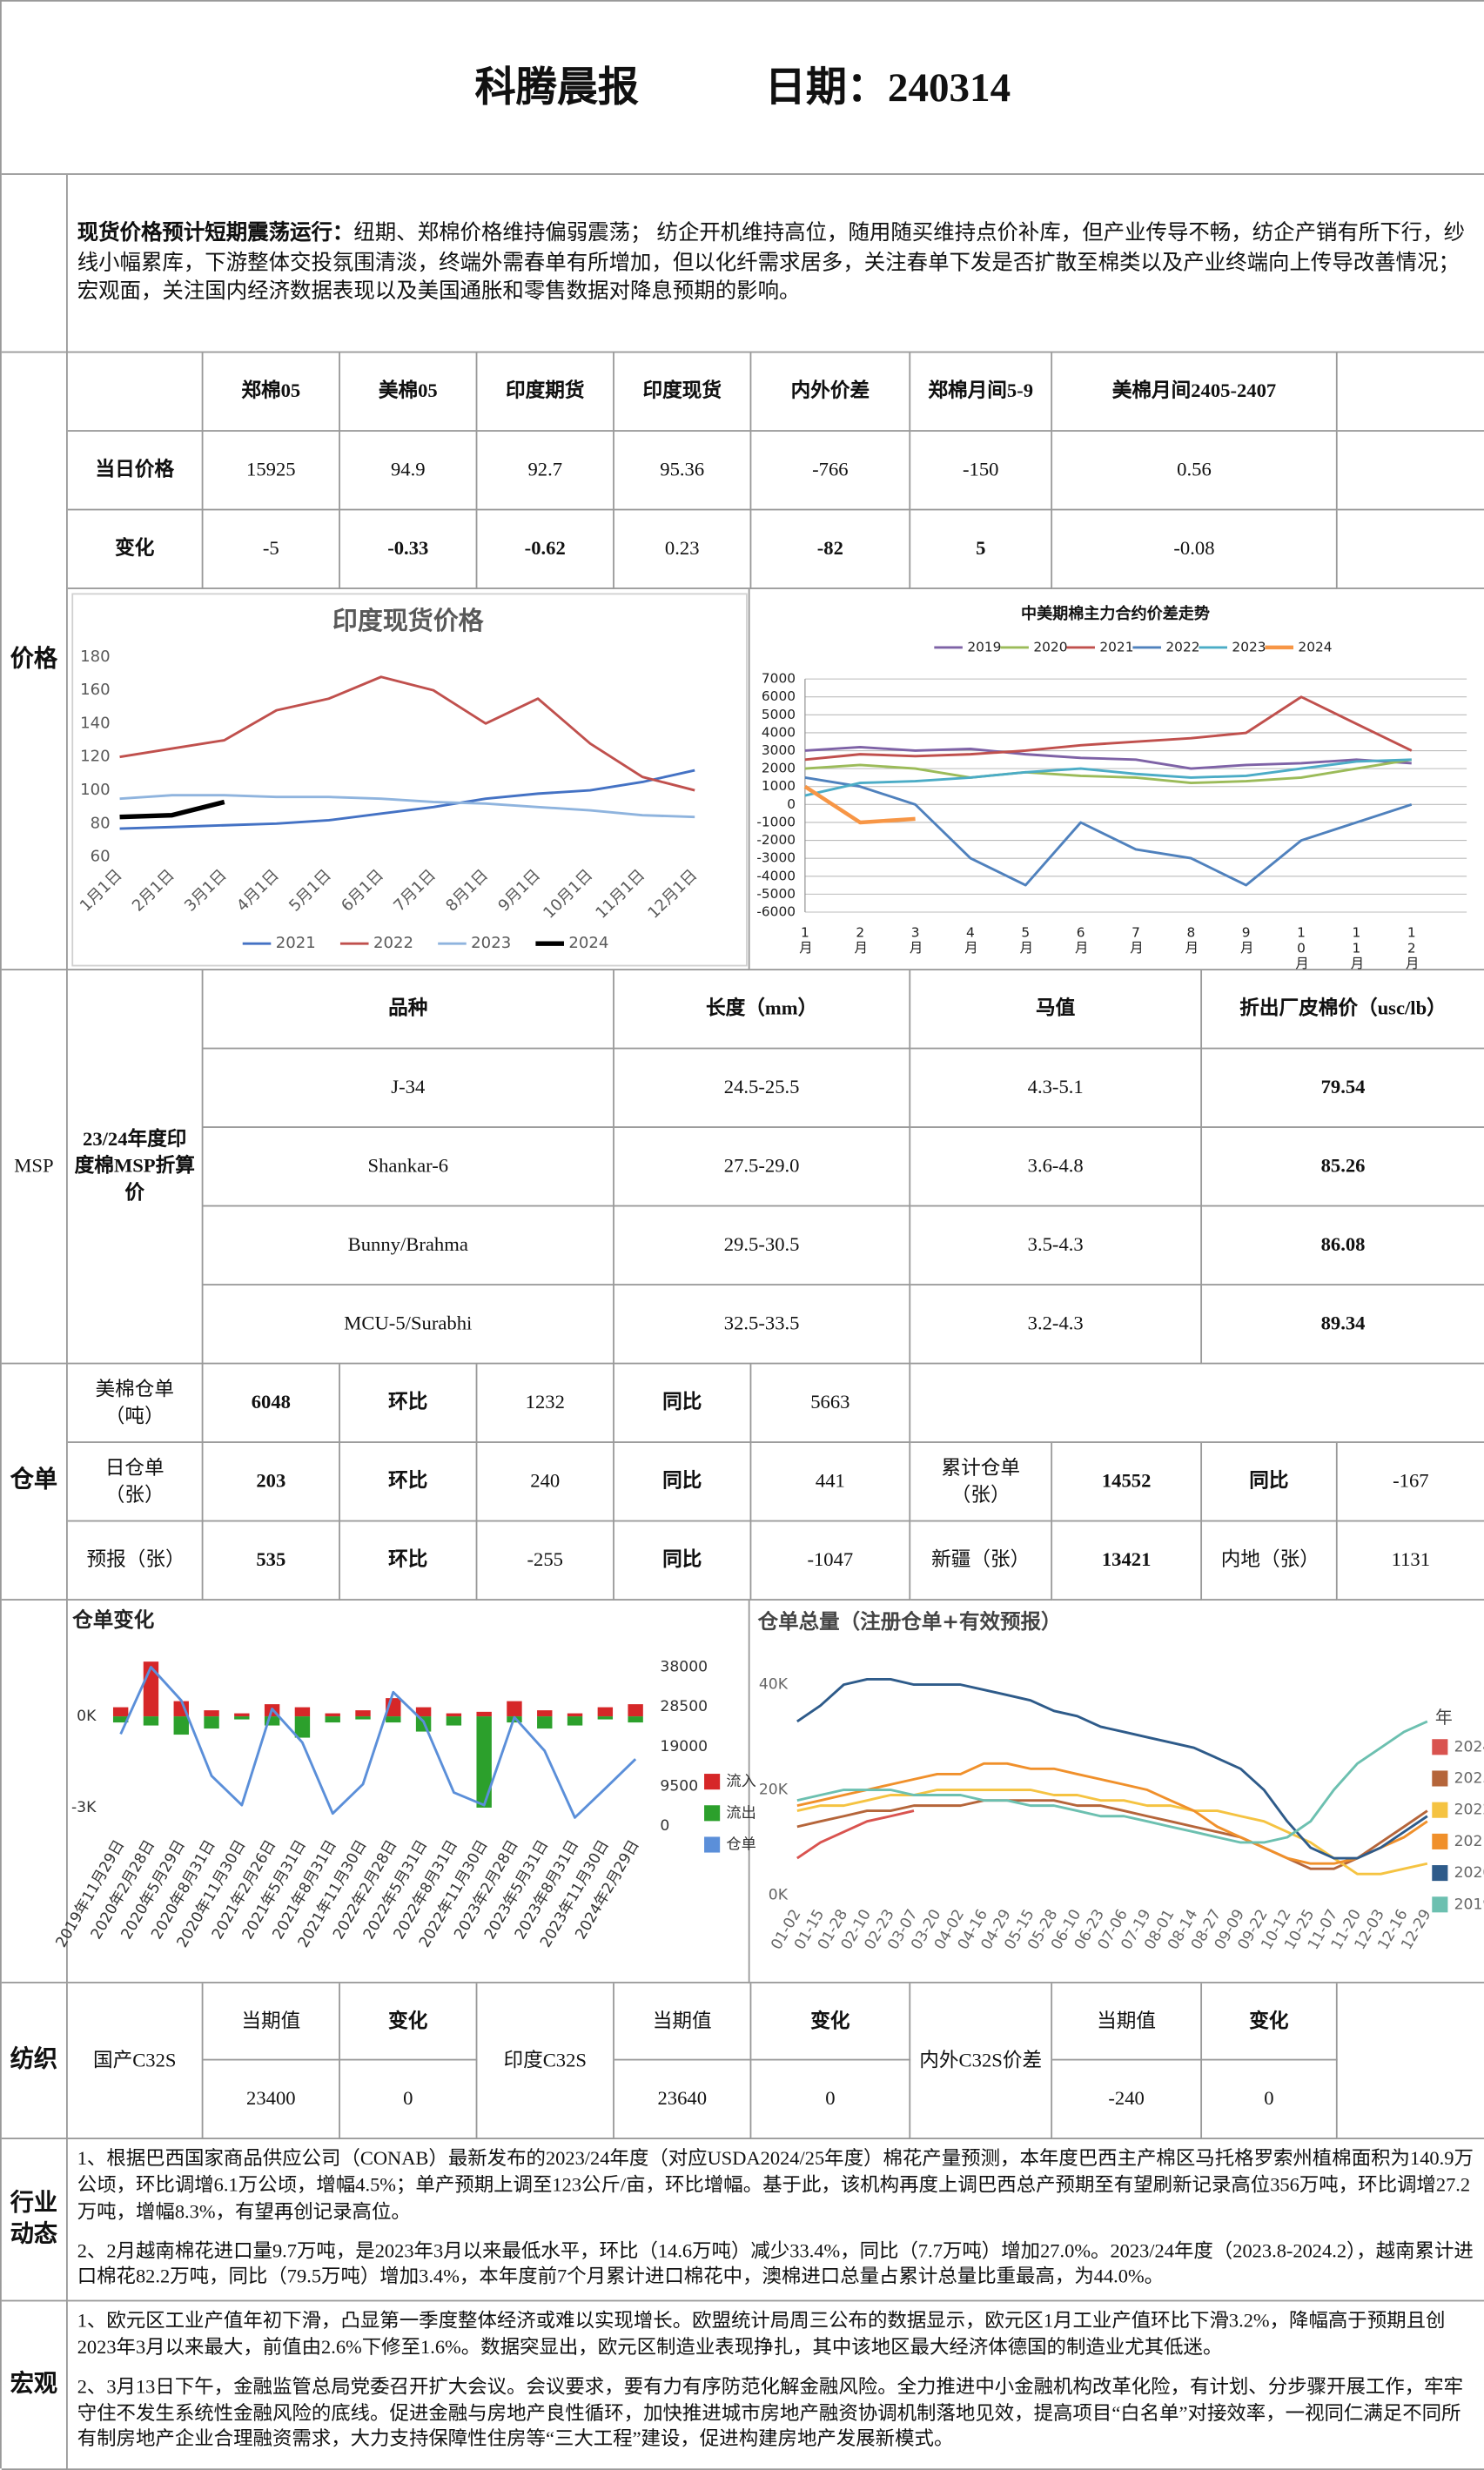 The height and width of the screenshot is (2470, 1484). Describe the element at coordinates (1128, 1482) in the screenshot. I see `value-cell: 14552` at that location.